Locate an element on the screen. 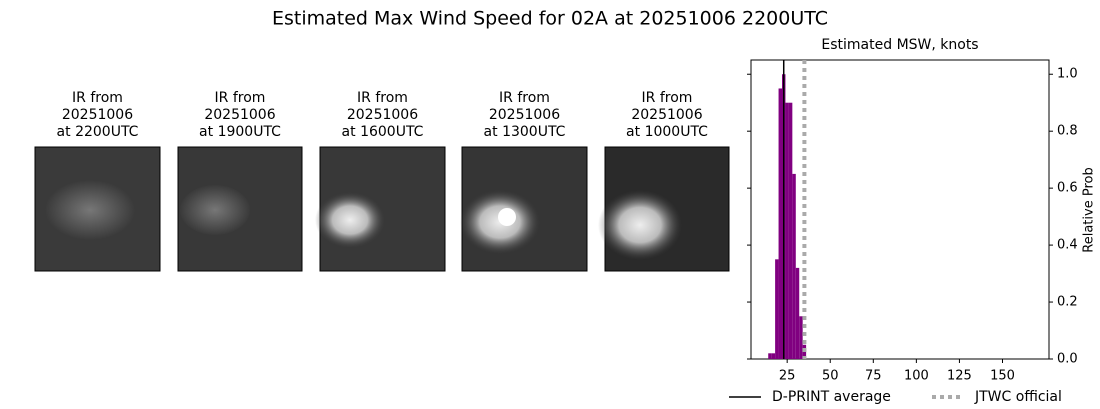 The width and height of the screenshot is (1100, 409). chart-title: Estimated MSW, knots is located at coordinates (899, 45).